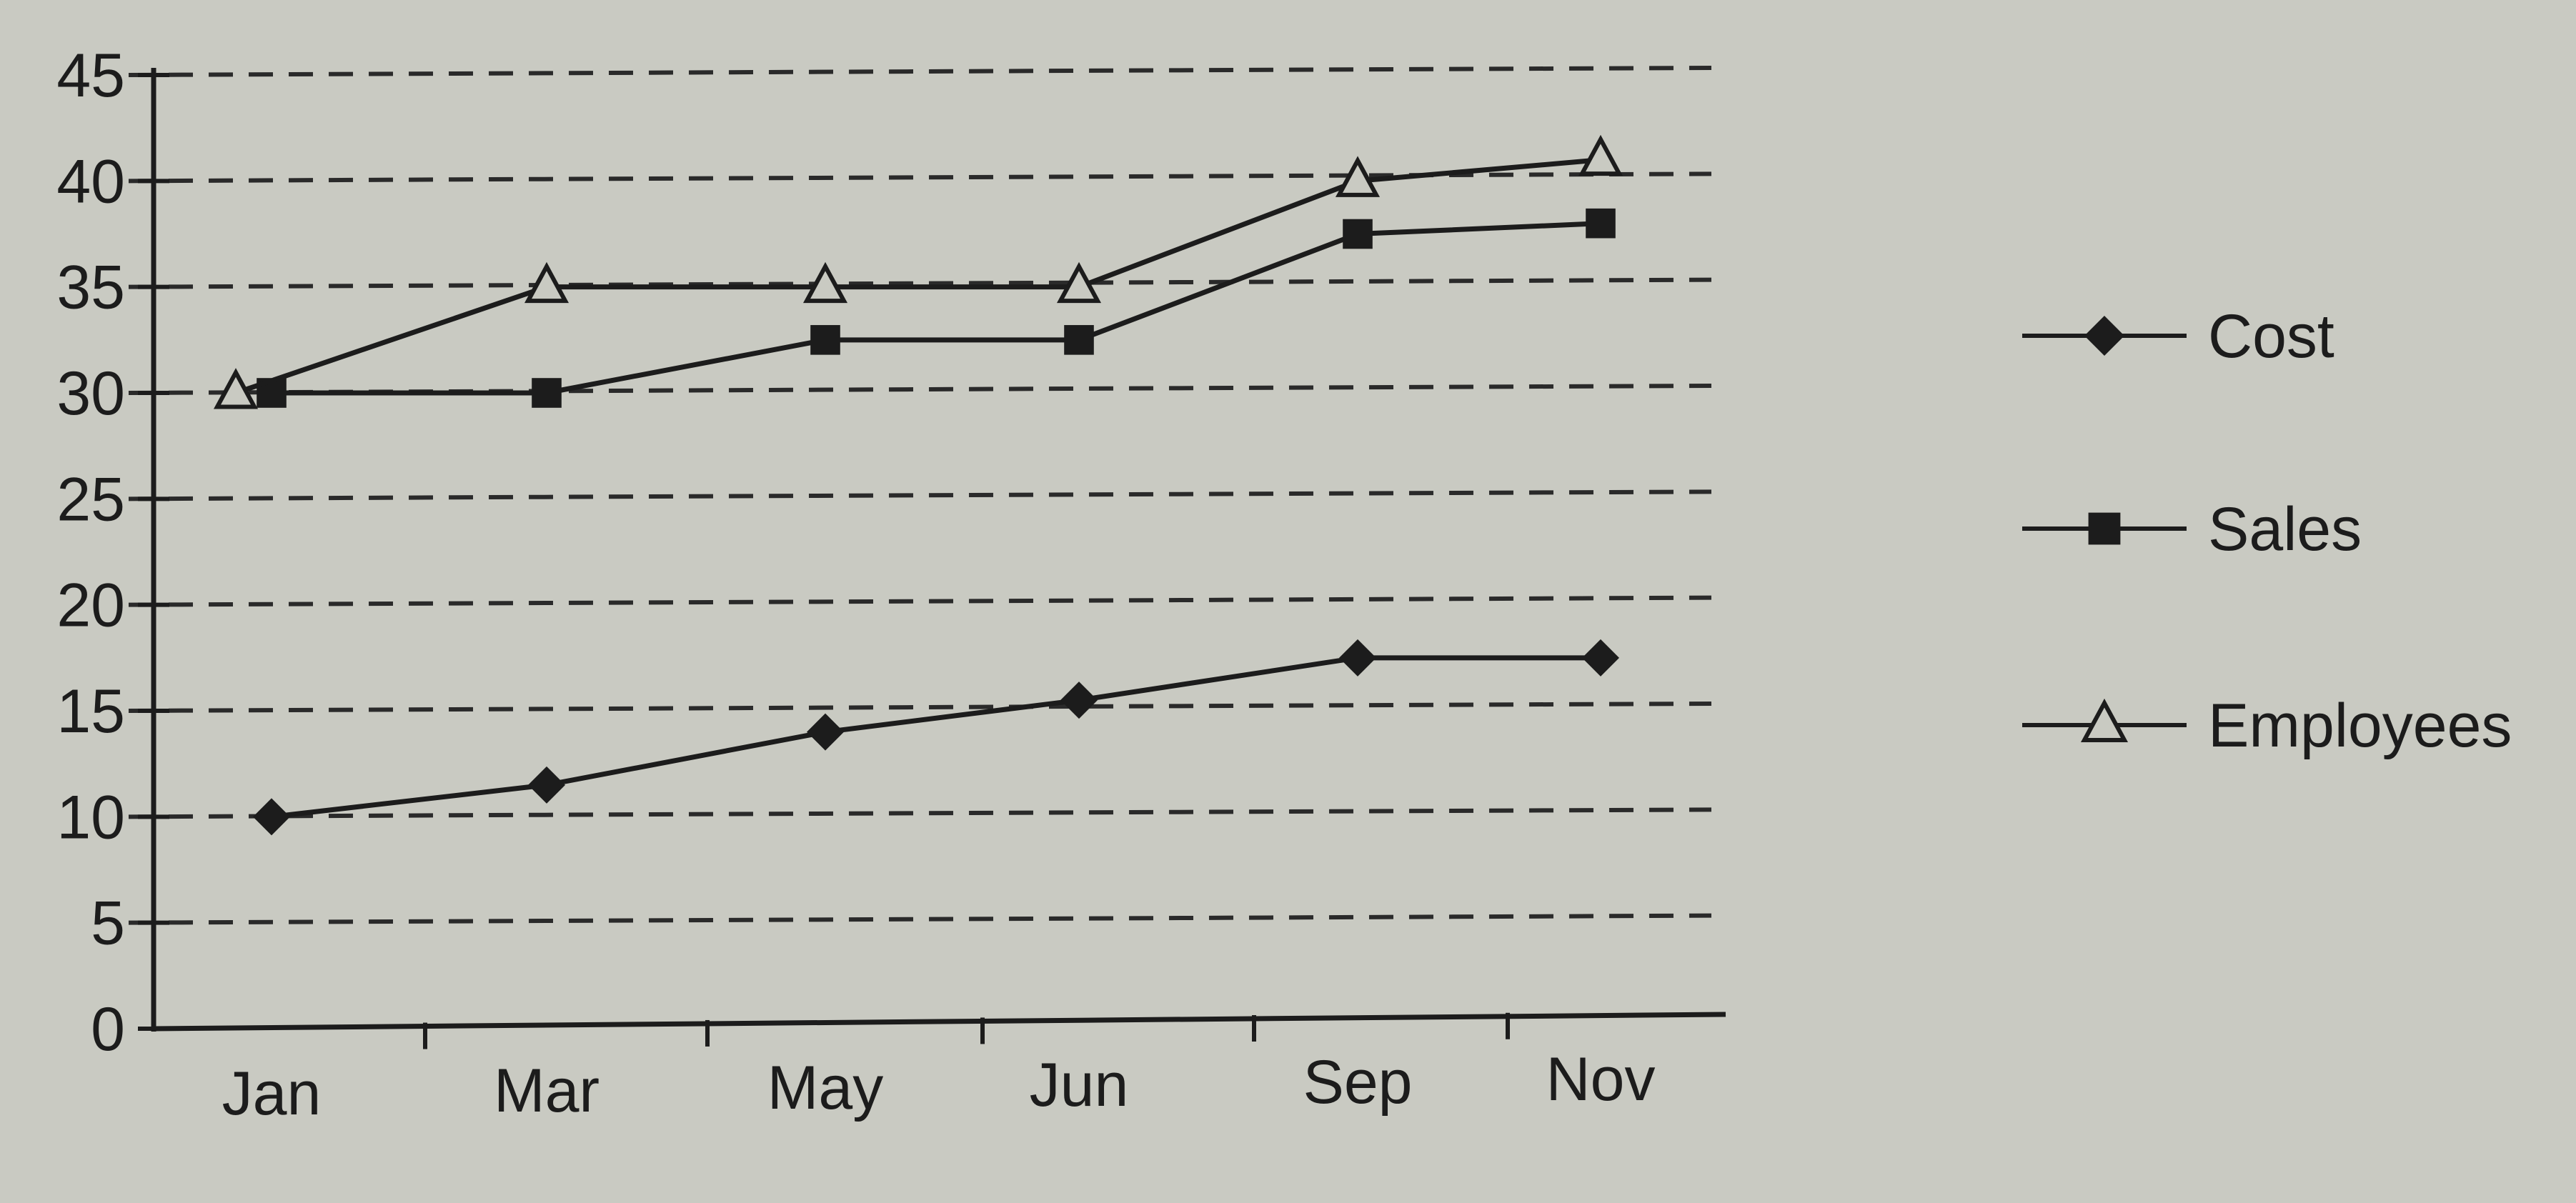 The image size is (2576, 1203). What do you see at coordinates (2360, 726) in the screenshot?
I see `legend-label-employees: Employees` at bounding box center [2360, 726].